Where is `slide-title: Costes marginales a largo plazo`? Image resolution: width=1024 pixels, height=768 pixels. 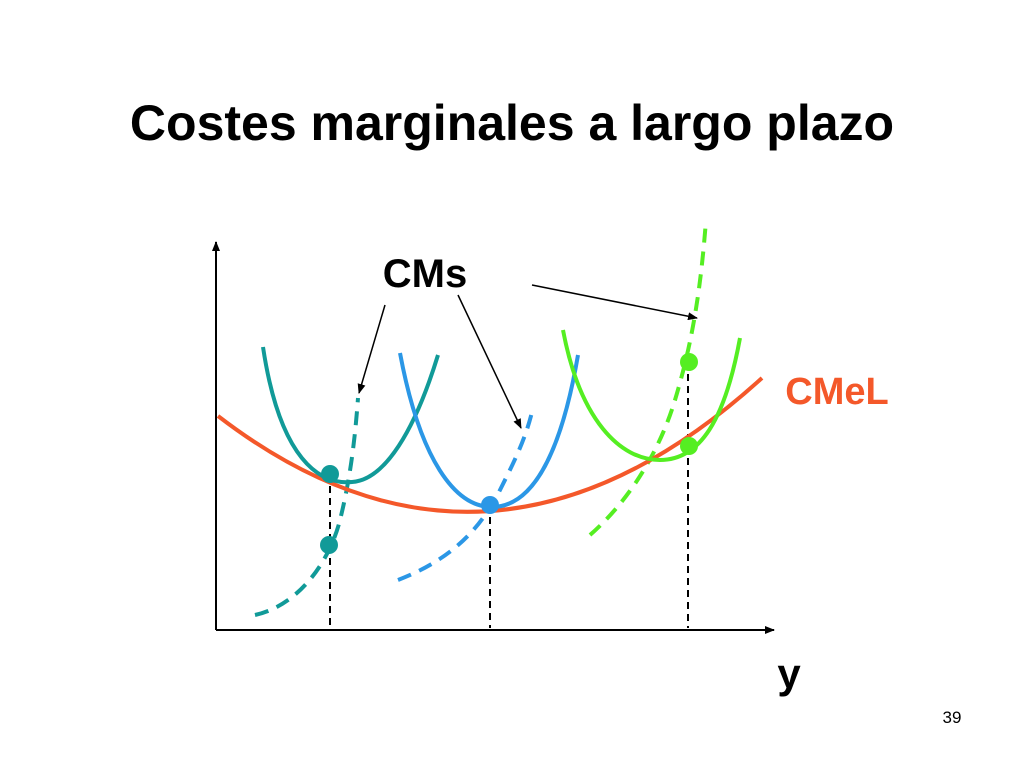
slide-title: Costes marginales a largo plazo is located at coordinates (512, 123).